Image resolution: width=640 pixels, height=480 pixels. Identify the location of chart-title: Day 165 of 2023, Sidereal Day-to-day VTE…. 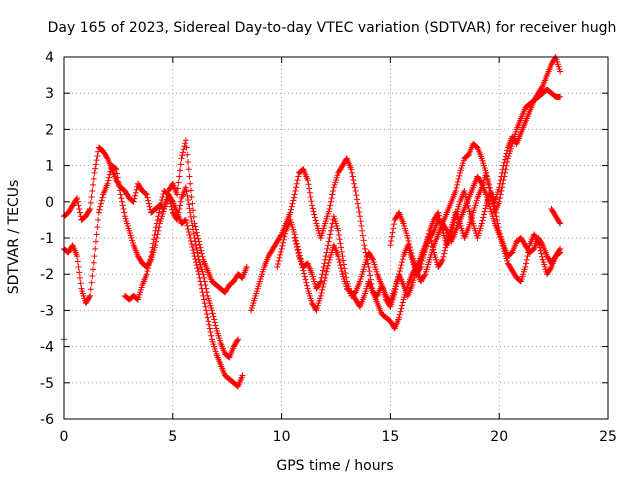
(332, 28).